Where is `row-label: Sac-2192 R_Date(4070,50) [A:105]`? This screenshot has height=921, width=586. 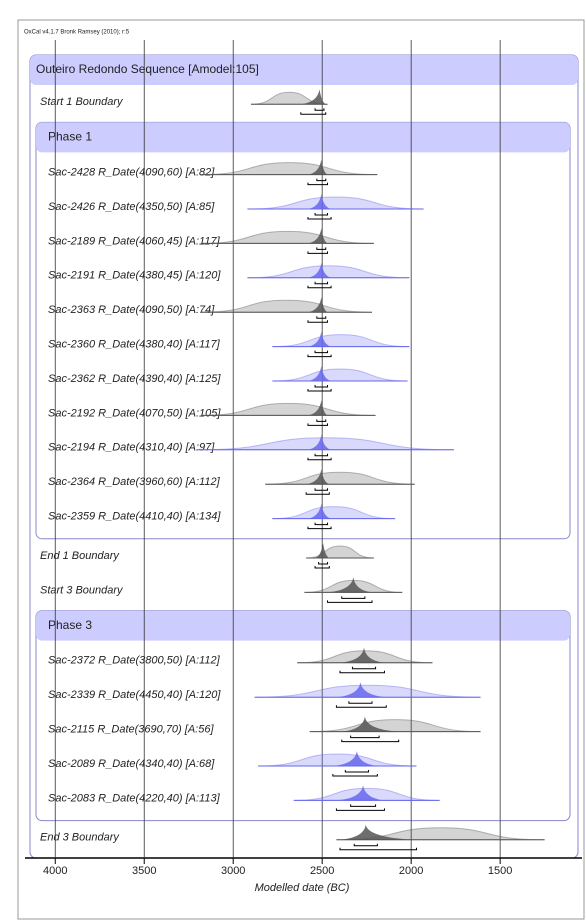 row-label: Sac-2192 R_Date(4070,50) [A:105] is located at coordinates (134, 413).